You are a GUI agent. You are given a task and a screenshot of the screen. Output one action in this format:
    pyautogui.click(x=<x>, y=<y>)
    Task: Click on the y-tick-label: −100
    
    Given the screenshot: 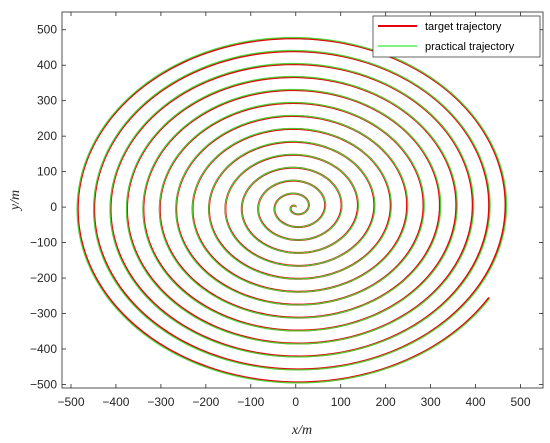 What is the action you would take?
    pyautogui.click(x=43, y=243)
    